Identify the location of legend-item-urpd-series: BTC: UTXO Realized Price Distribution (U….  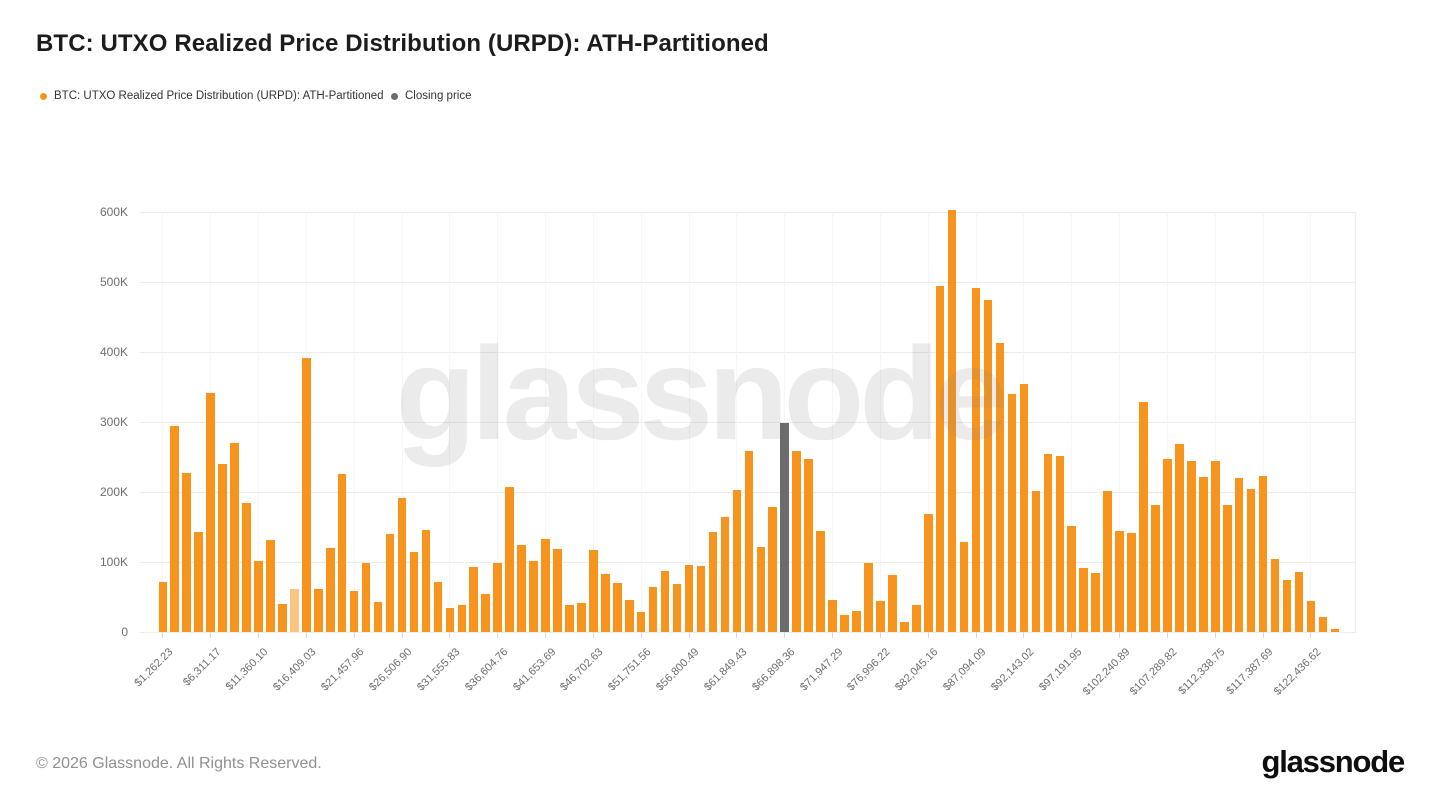
(212, 96).